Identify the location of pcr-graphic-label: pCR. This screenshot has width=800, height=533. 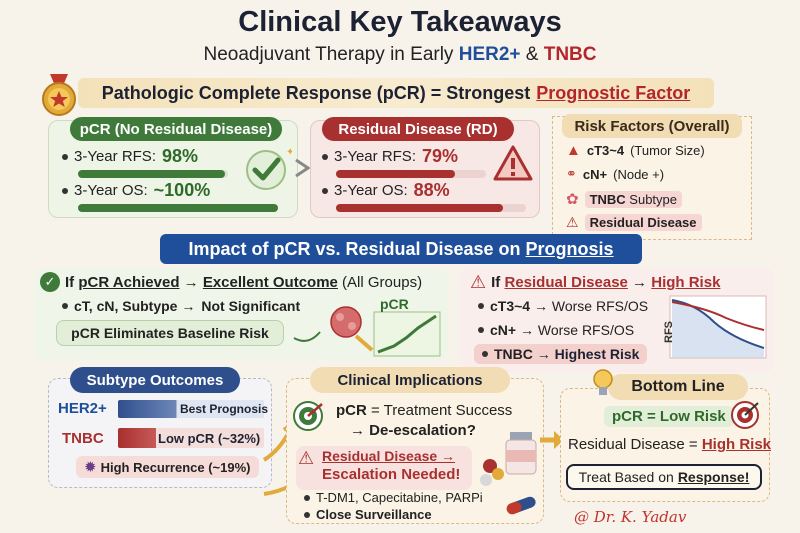
(394, 304).